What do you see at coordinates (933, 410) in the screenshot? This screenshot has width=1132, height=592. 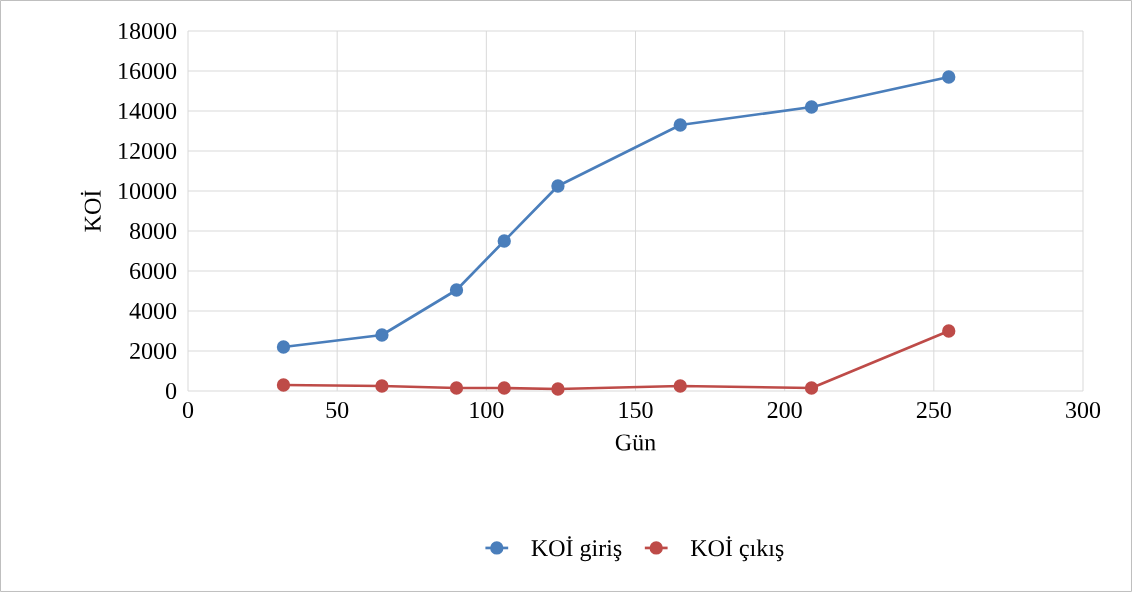 I see `x-tick-label: 250` at bounding box center [933, 410].